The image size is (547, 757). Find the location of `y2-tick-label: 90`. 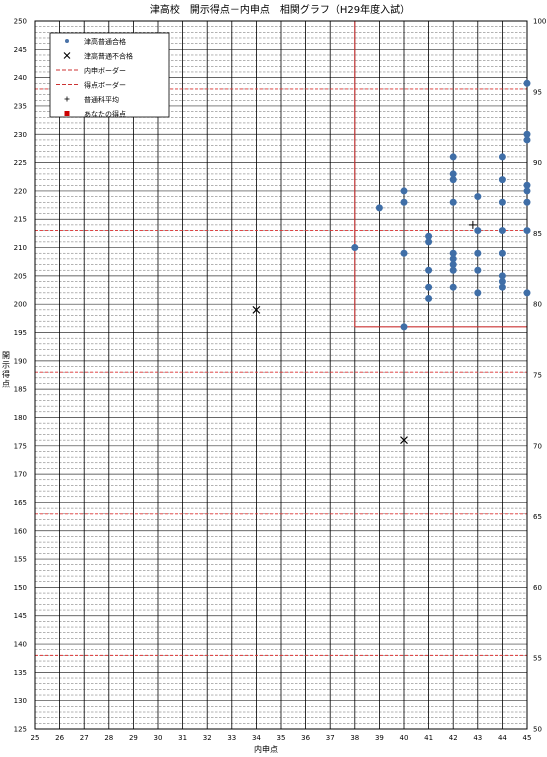

y2-tick-label: 90 is located at coordinates (537, 163).